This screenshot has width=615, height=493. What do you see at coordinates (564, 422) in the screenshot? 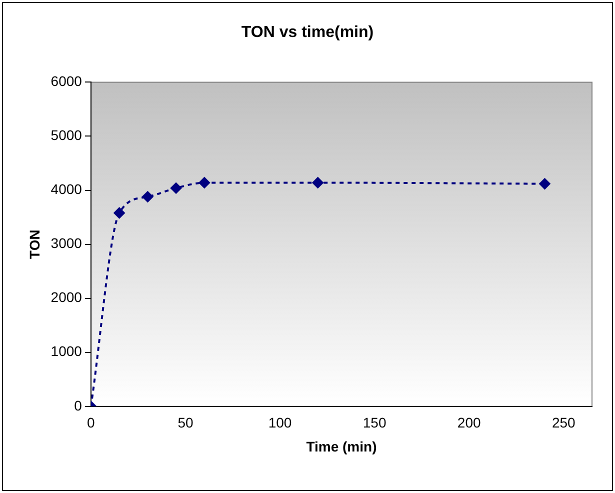
I see `x-tick-label: 250` at bounding box center [564, 422].